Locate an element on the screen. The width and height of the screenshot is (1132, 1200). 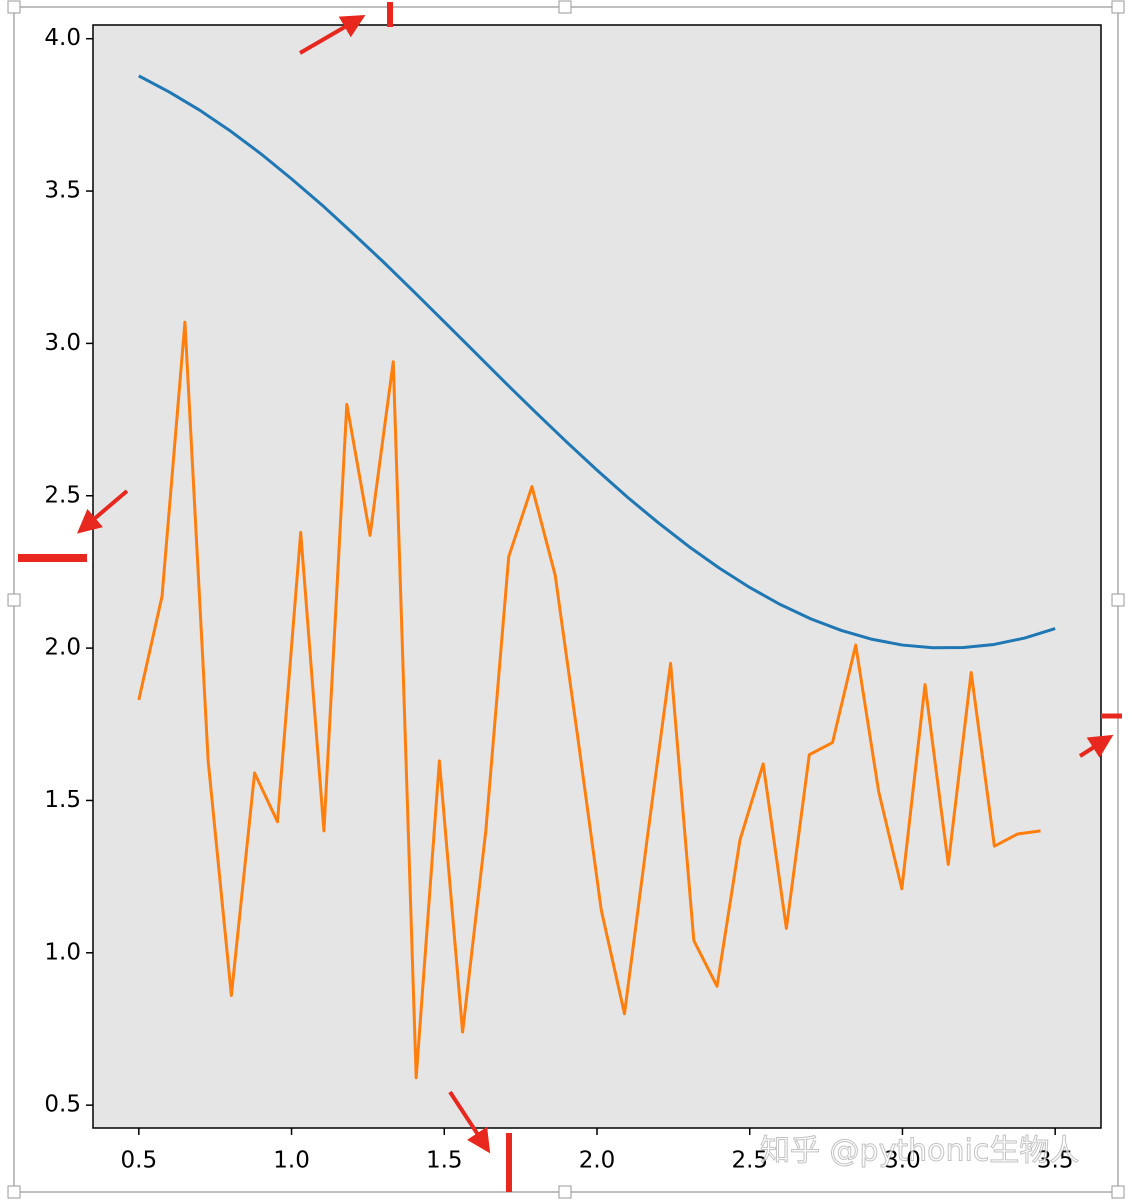
y-tick-label: 2.5 is located at coordinates (62, 495).